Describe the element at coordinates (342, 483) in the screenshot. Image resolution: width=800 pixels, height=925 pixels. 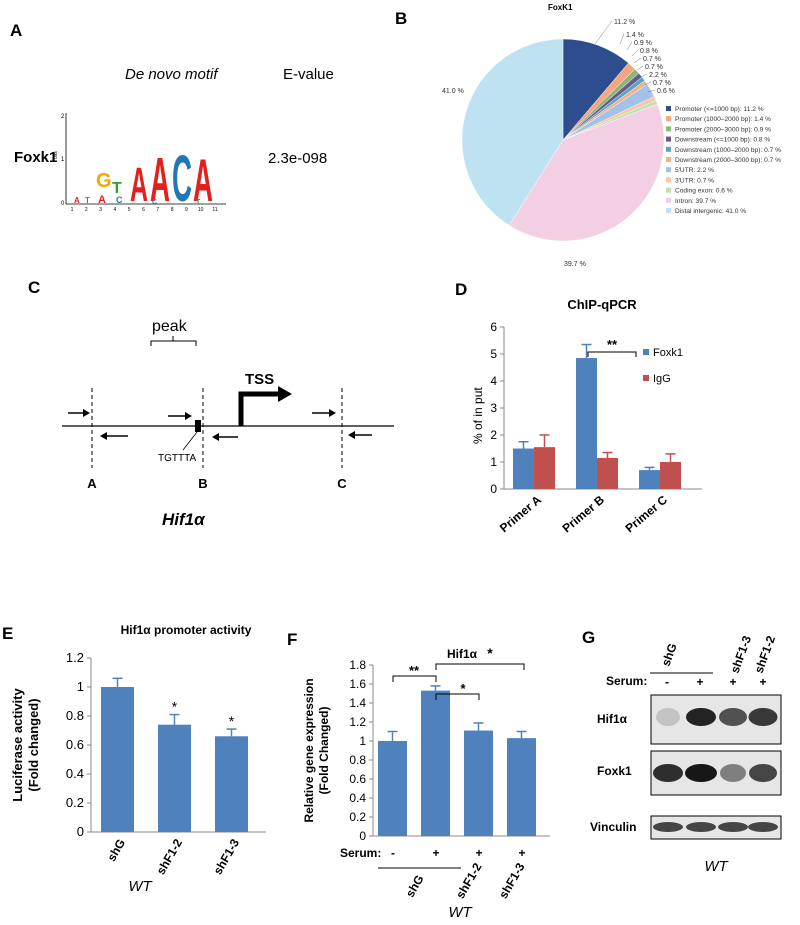
I see `primer-region-c: C` at that location.